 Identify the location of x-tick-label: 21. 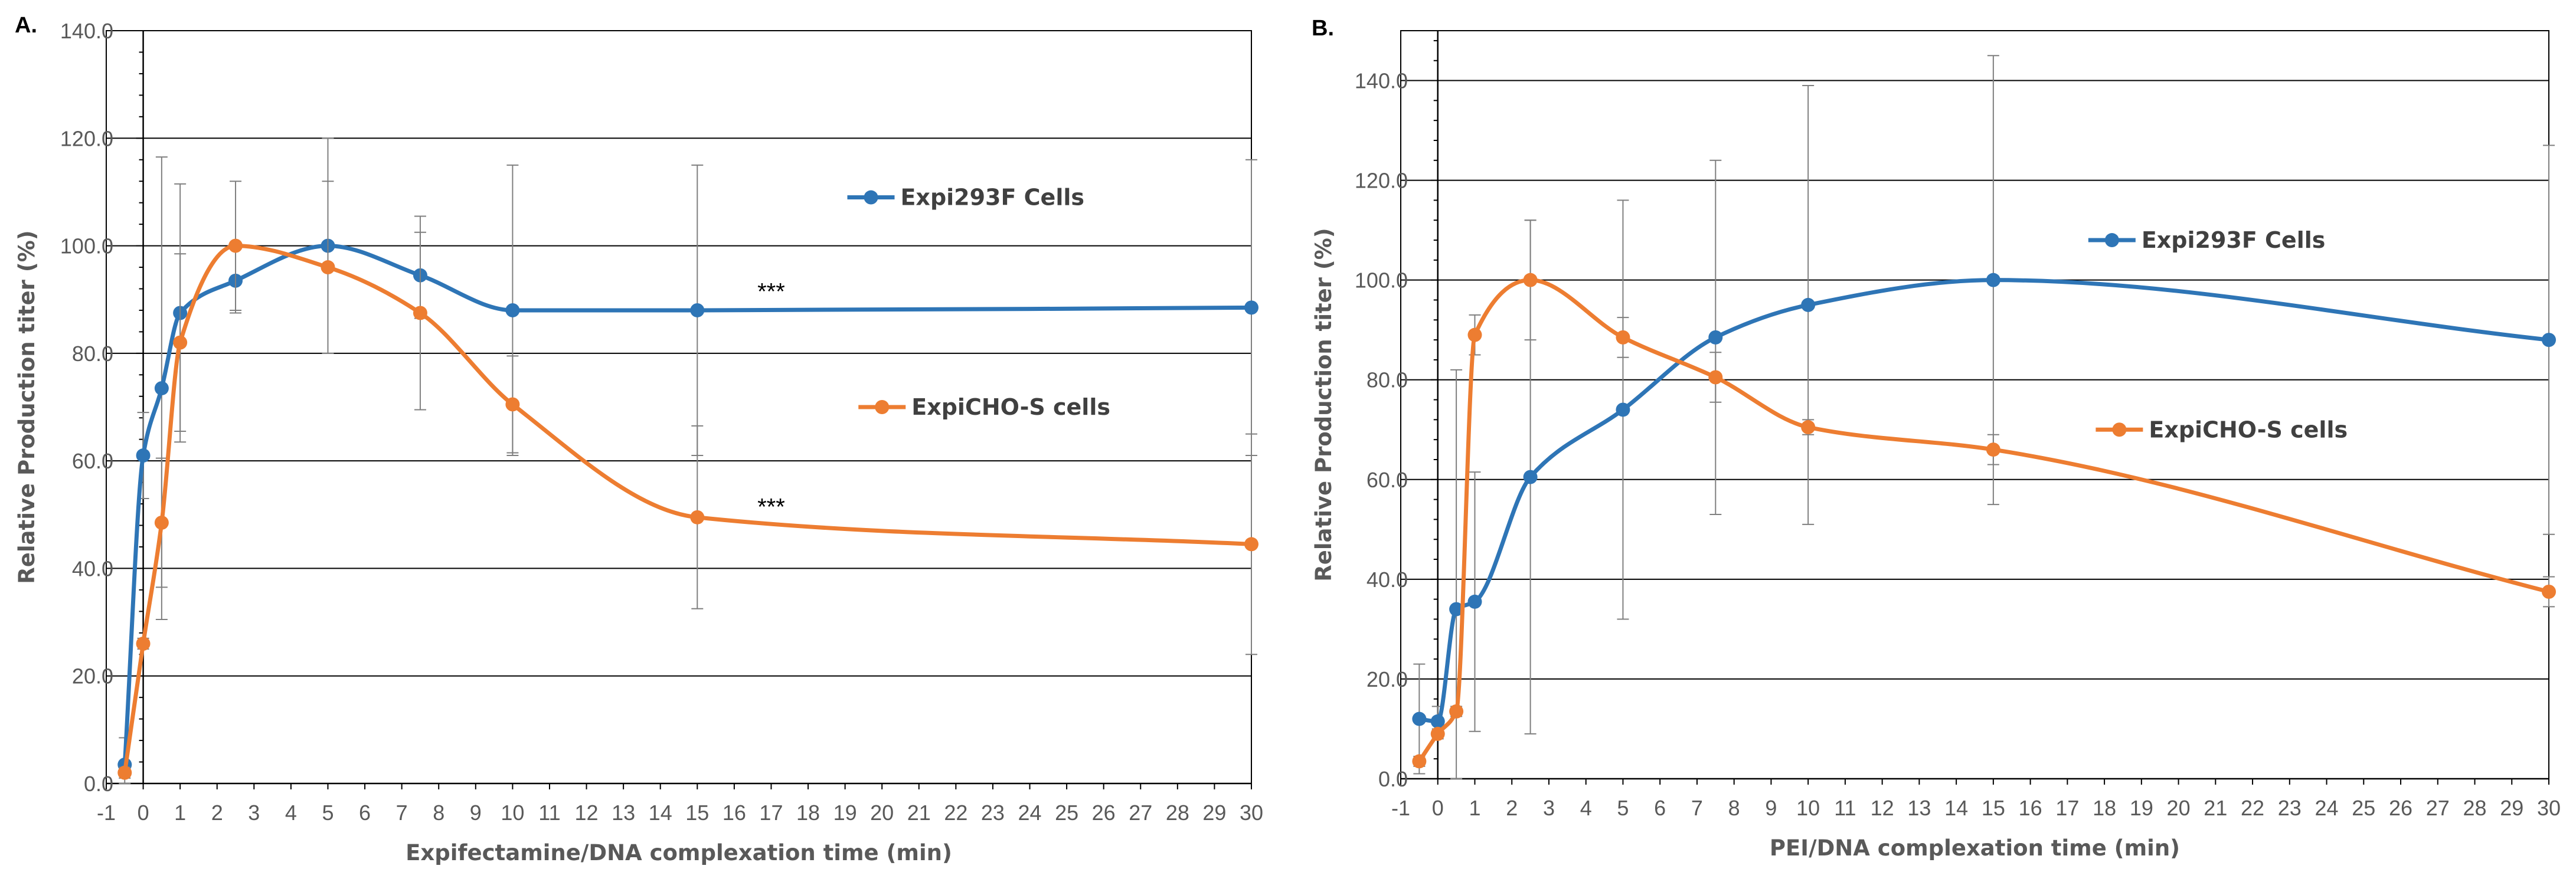
(919, 813).